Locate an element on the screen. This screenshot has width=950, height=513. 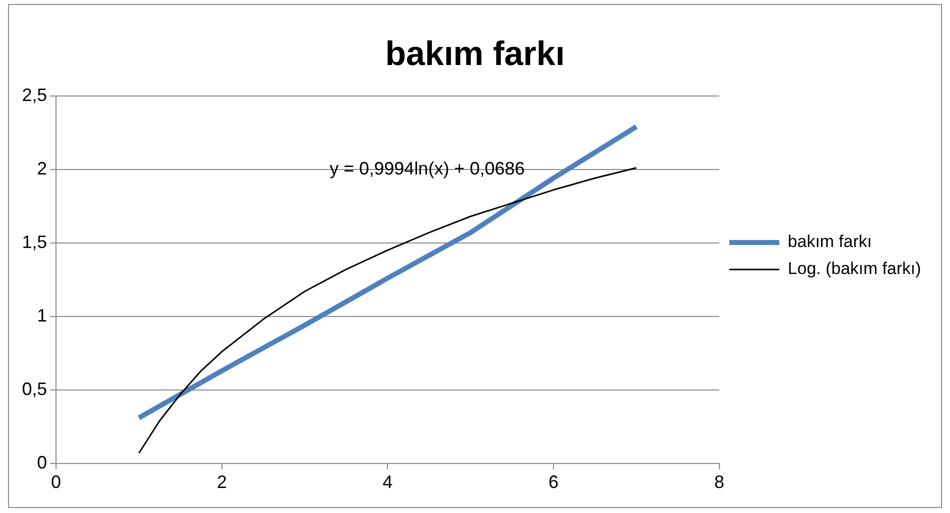
y-tick-label: 2,5 is located at coordinates (35, 94).